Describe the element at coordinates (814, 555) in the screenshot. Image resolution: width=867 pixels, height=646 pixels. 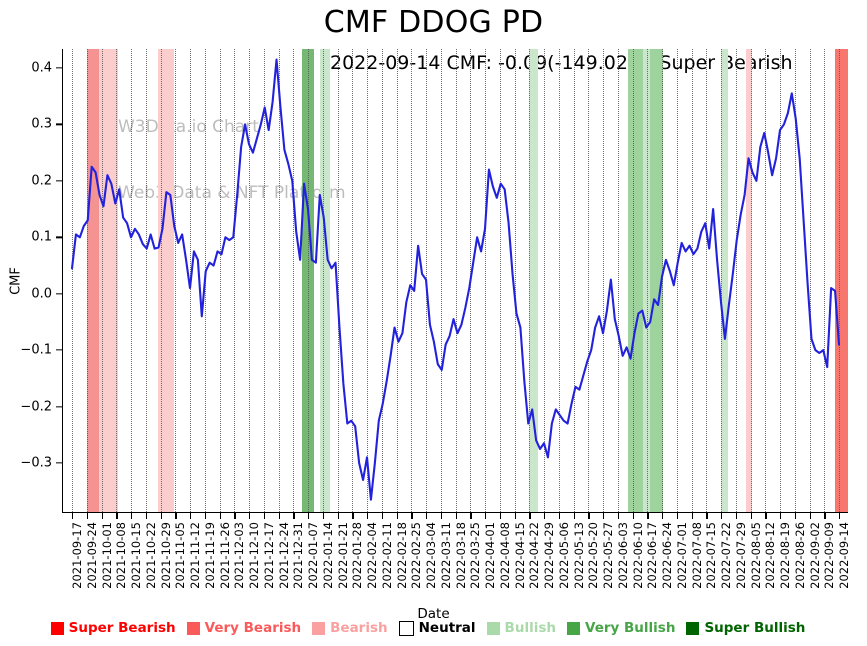
I see `x-tick-label: 2022-09-02` at that location.